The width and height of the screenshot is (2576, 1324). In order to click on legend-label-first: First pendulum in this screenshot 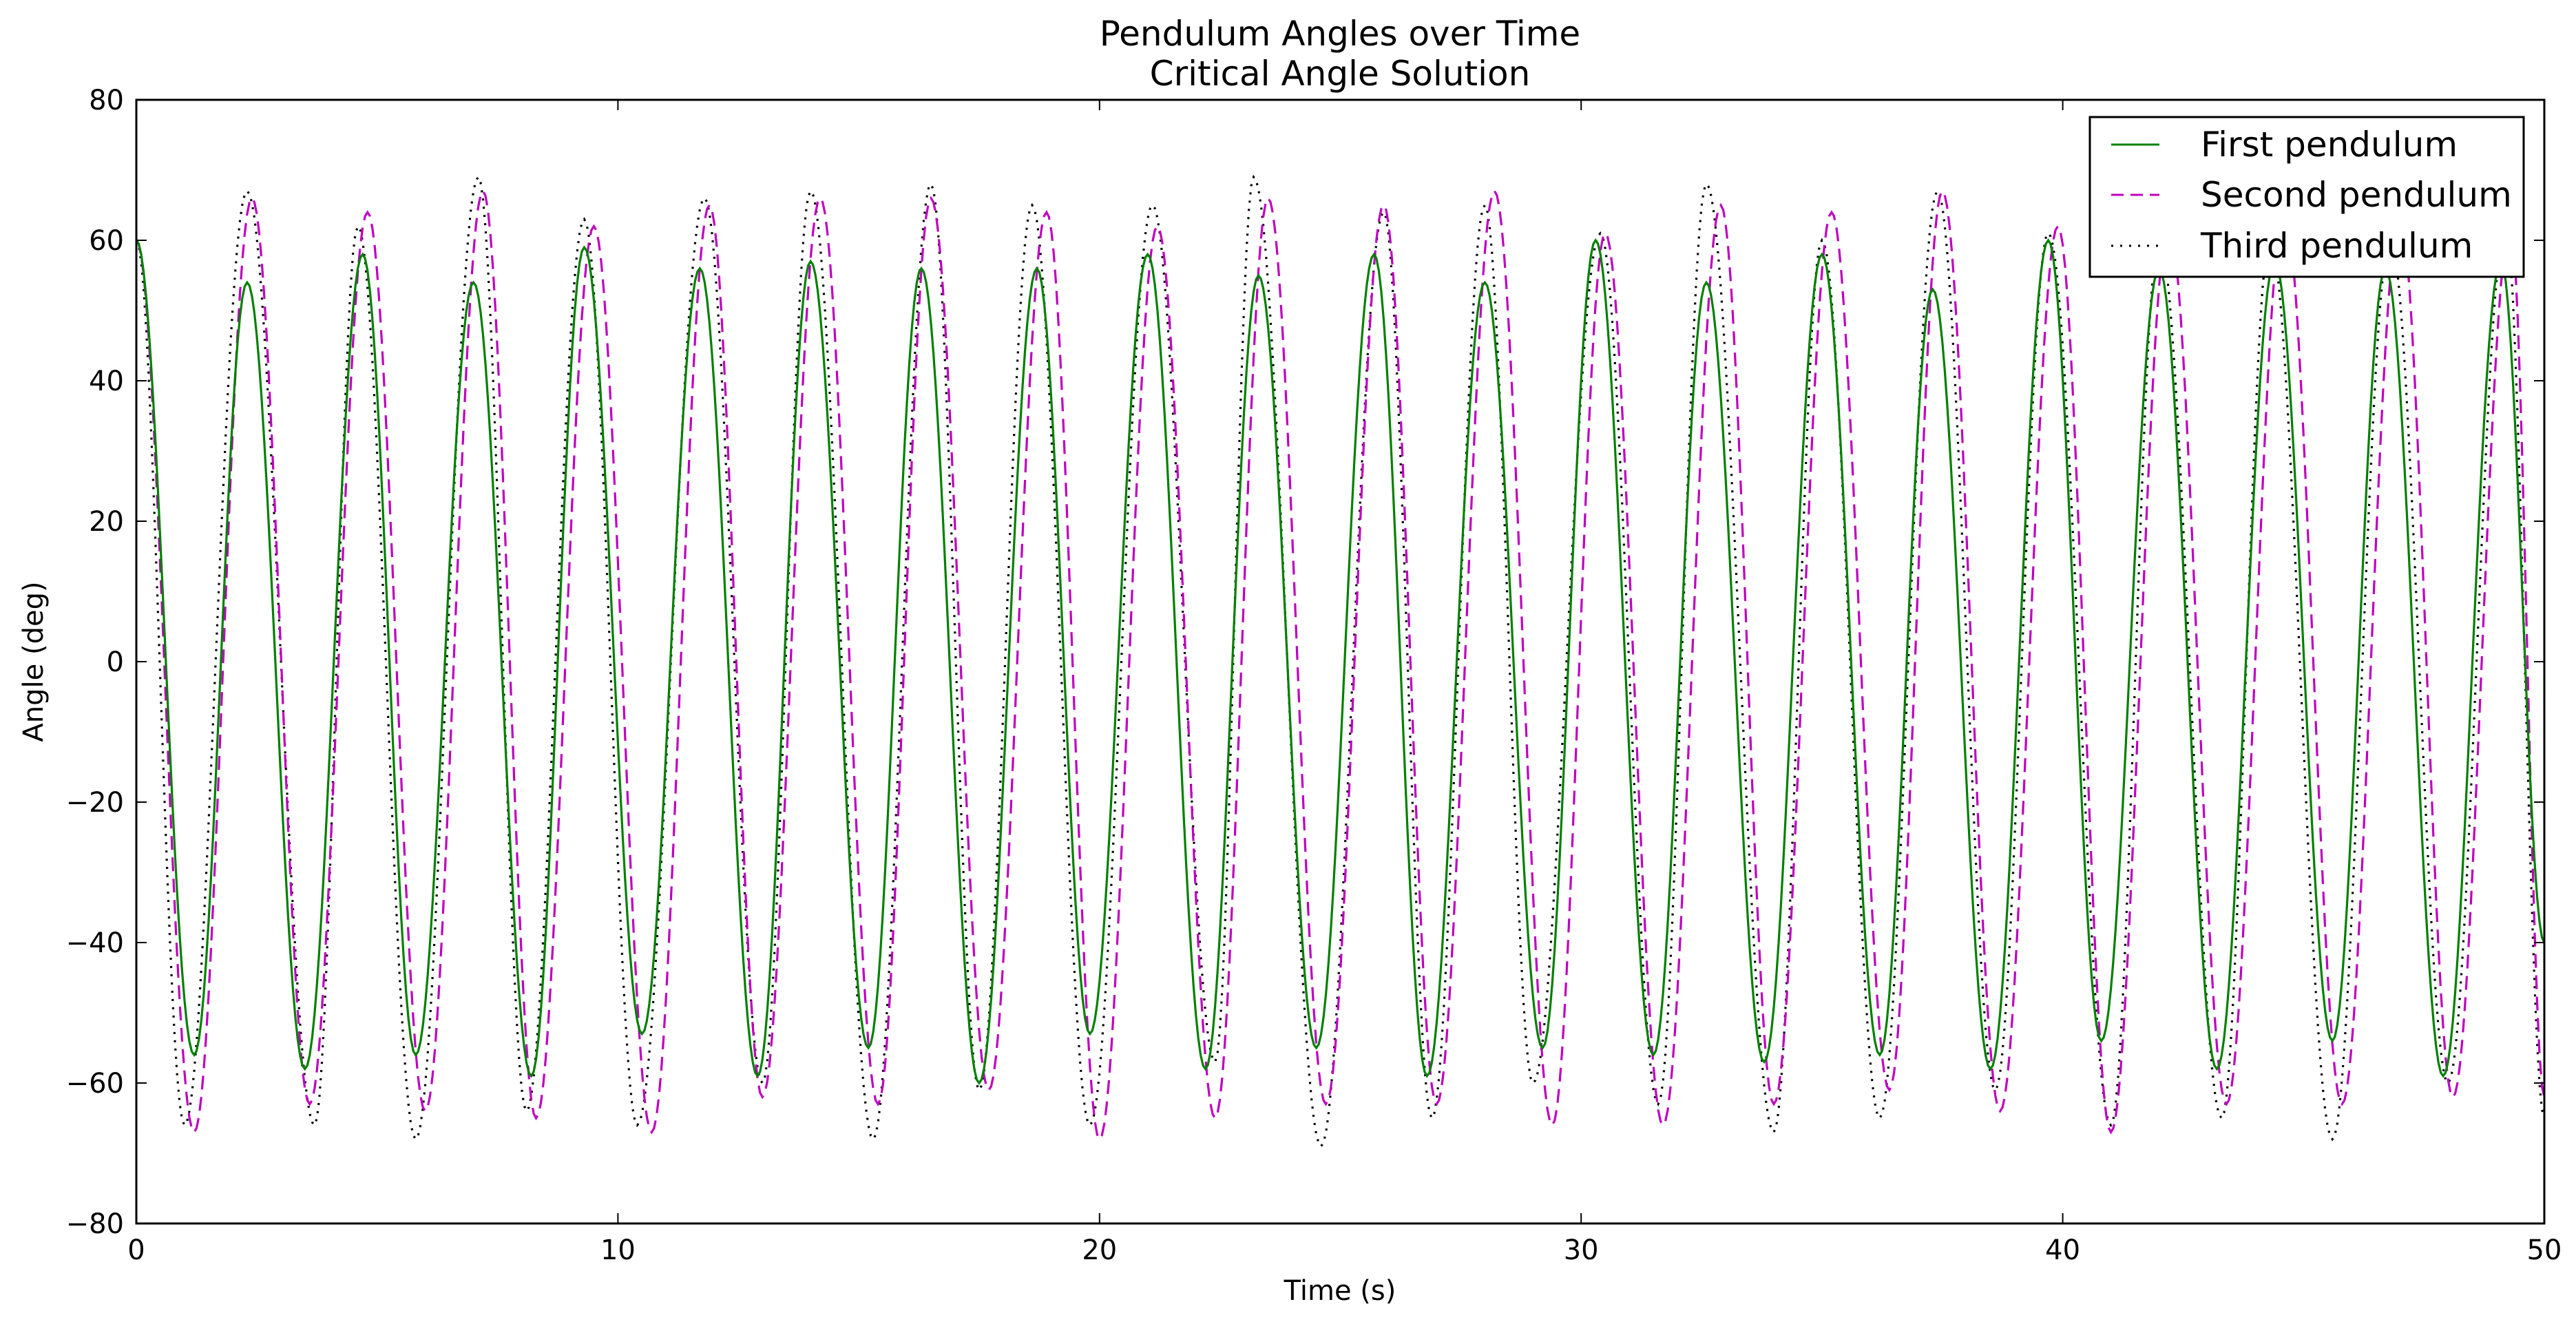, I will do `click(2329, 145)`.